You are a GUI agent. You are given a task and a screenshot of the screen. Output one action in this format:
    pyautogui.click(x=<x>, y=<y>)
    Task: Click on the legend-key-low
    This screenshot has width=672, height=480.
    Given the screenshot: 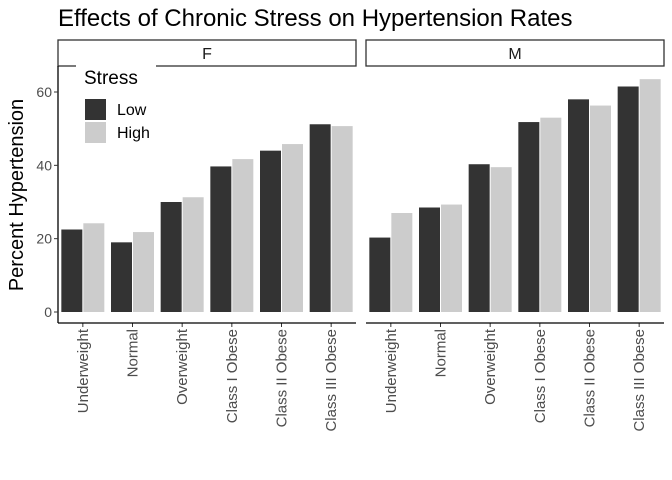 What is the action you would take?
    pyautogui.click(x=95, y=109)
    